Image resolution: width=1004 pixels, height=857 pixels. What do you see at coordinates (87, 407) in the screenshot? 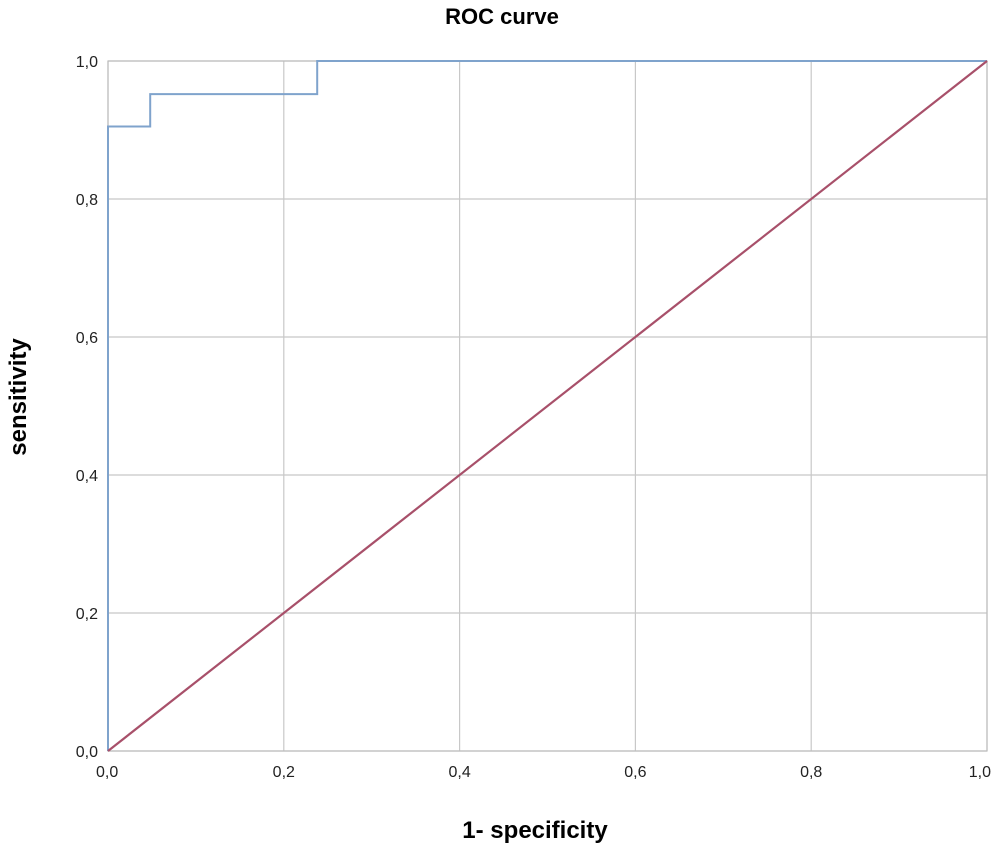
I see `y-axis-ticks: 0,0 0,2 0,4 0,6 0,8 1,0` at bounding box center [87, 407].